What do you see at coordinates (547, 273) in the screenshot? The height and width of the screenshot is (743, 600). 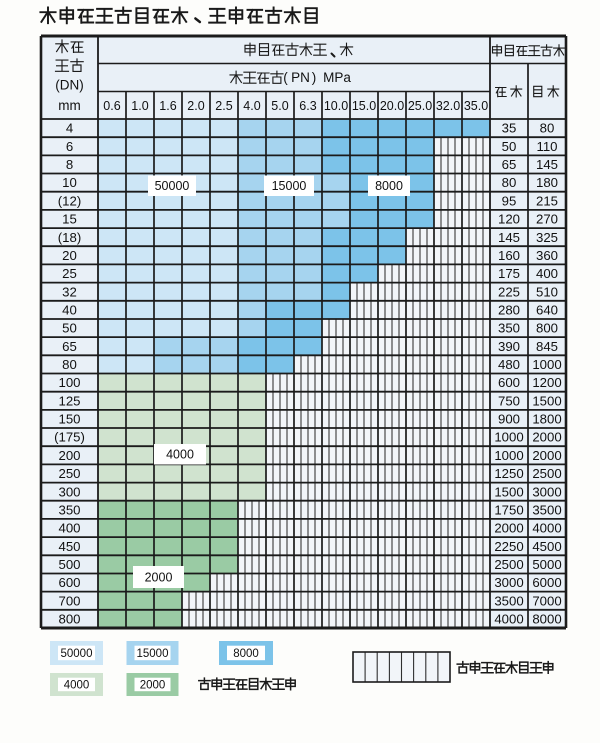 I see `svg-text: 400` at bounding box center [547, 273].